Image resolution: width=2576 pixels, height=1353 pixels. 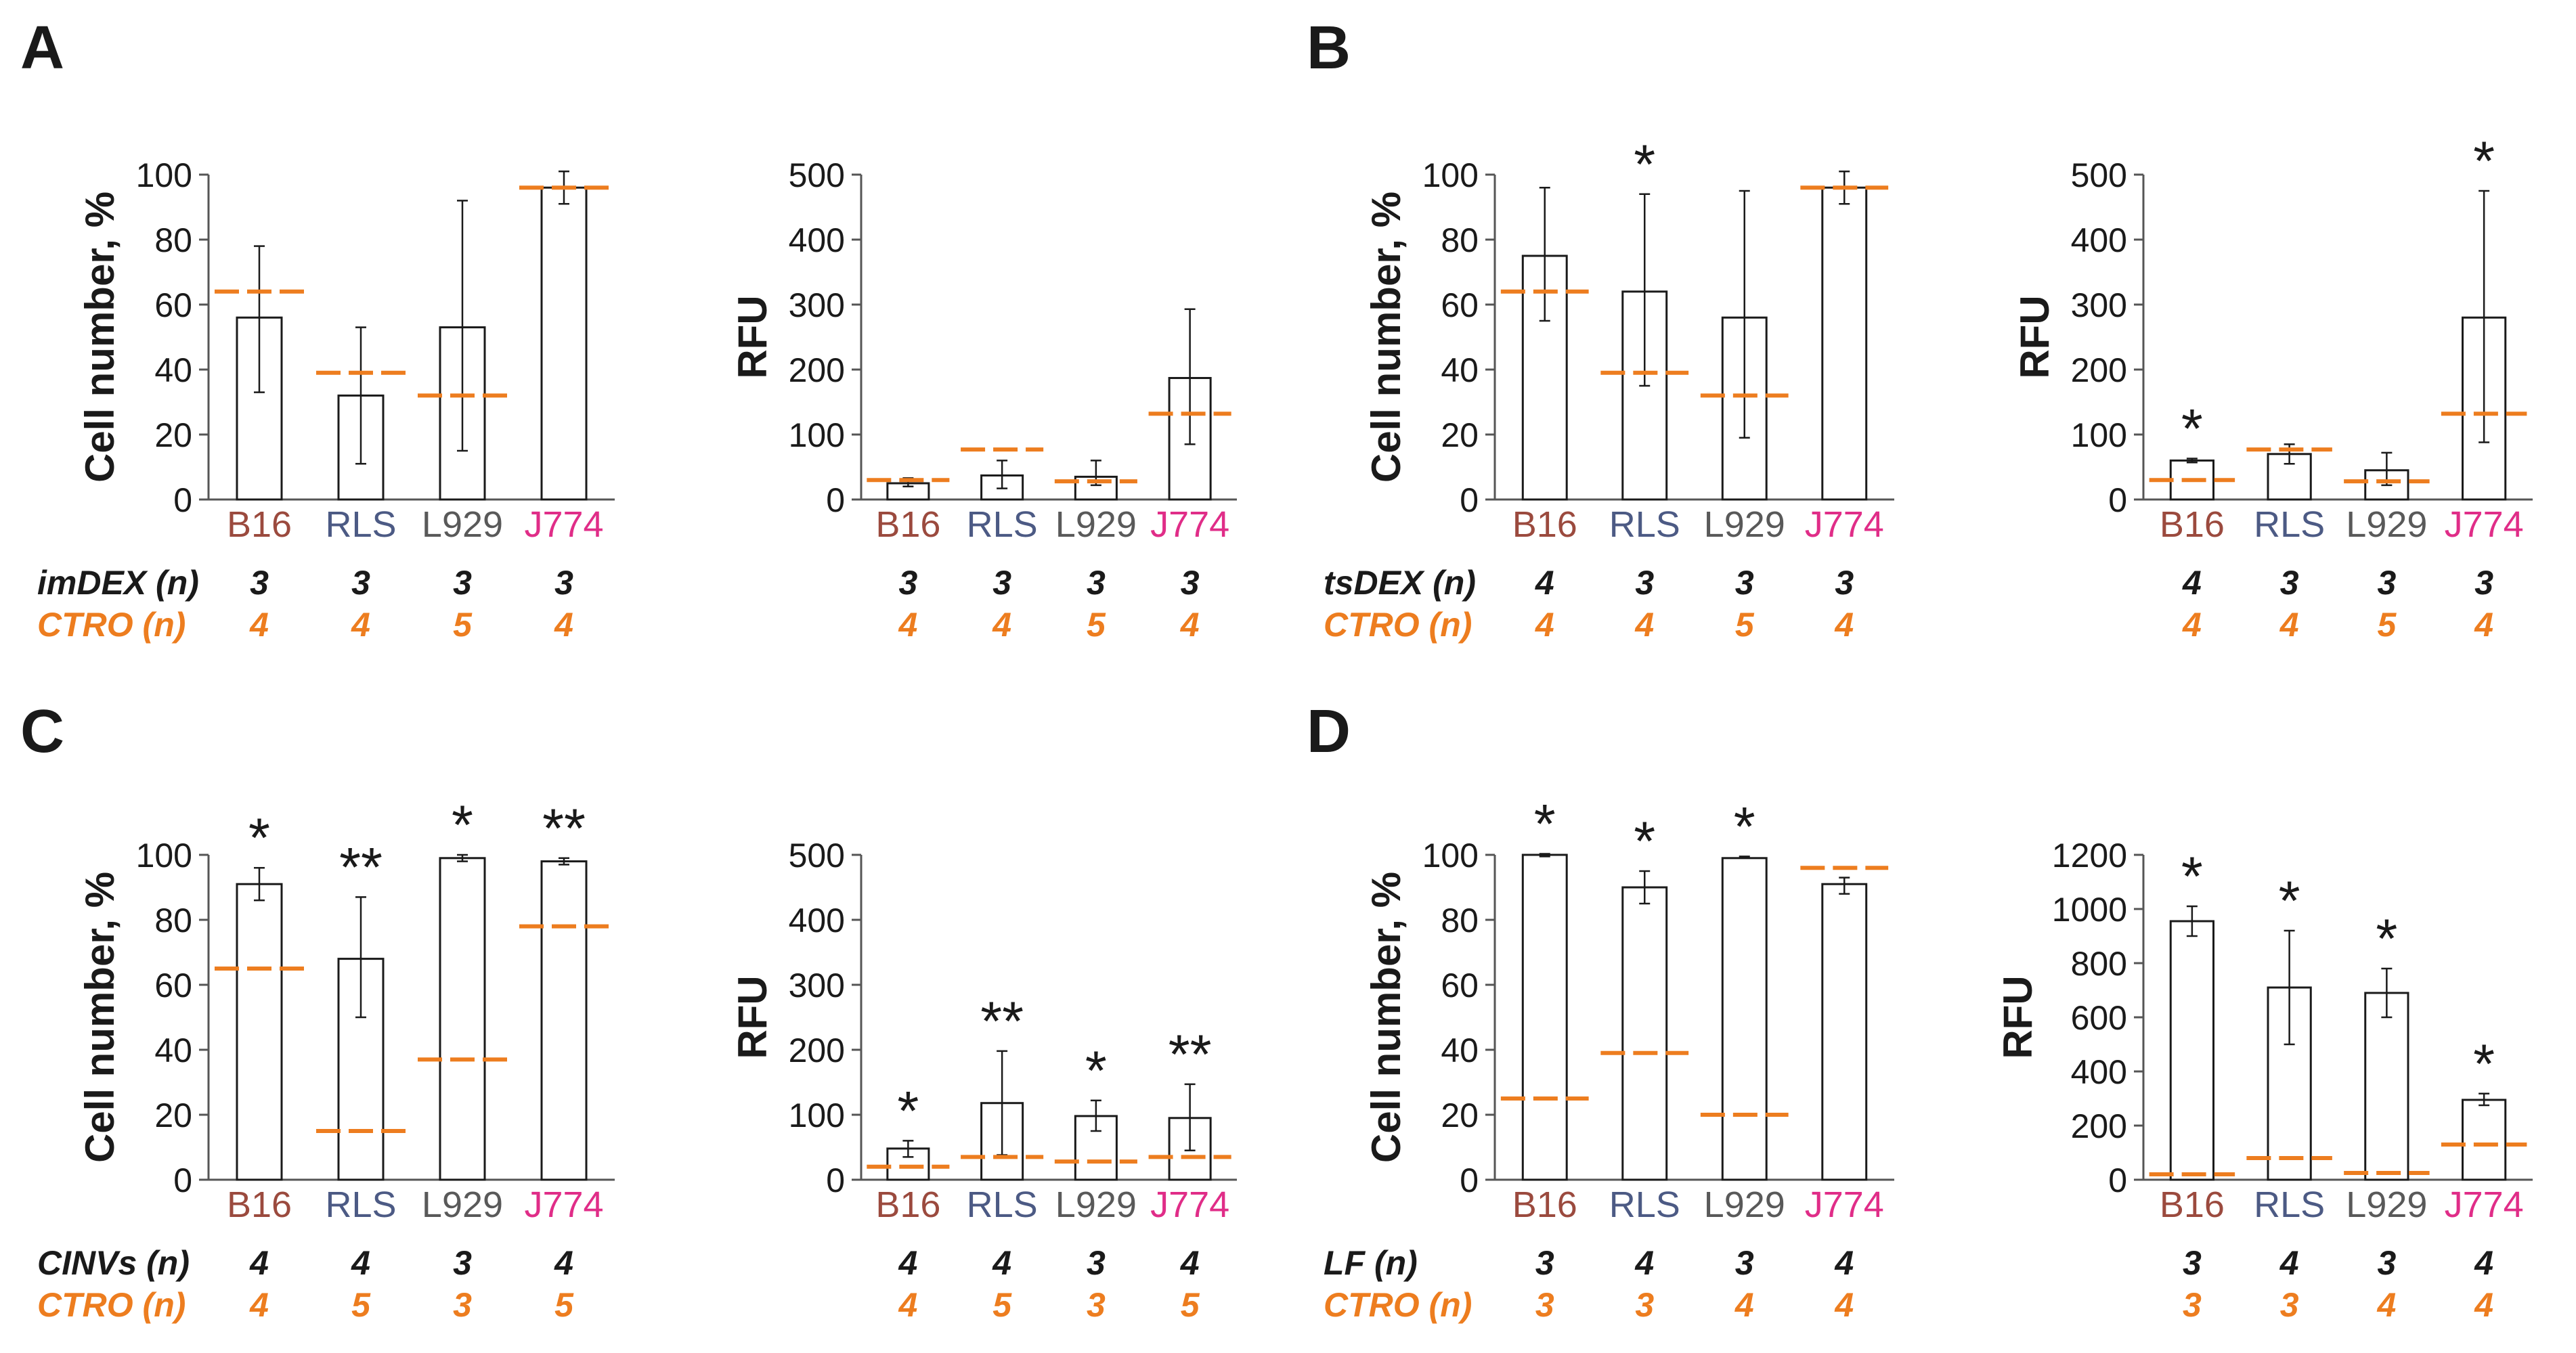 I want to click on treatment-n-label: tsDEX (n), so click(x=1400, y=583).